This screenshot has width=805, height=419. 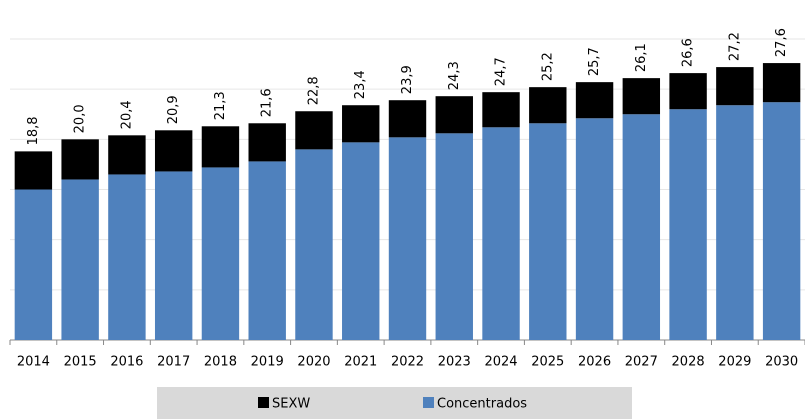 What do you see at coordinates (641, 362) in the screenshot?
I see `x-tick-label: 2027` at bounding box center [641, 362].